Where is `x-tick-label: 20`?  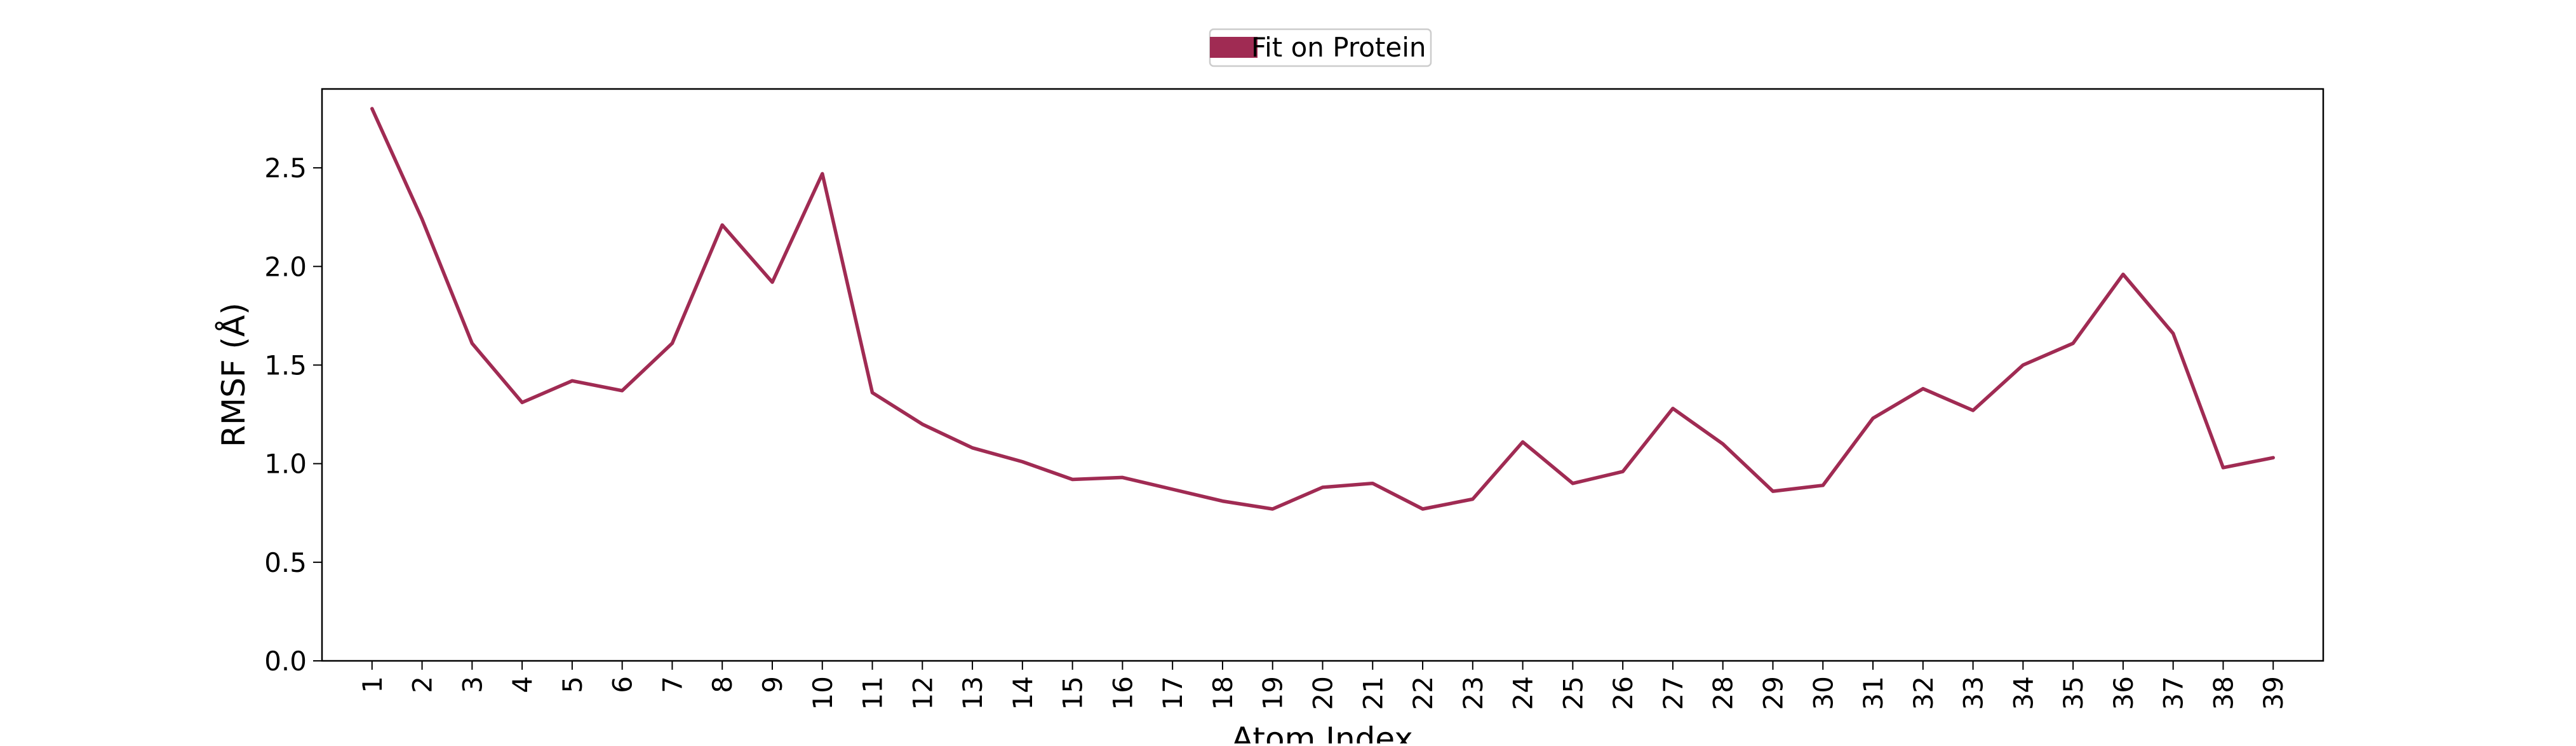 x-tick-label: 20 is located at coordinates (1323, 693).